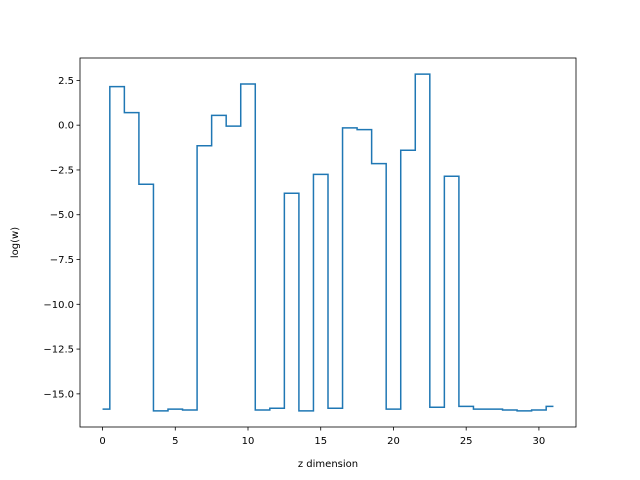 The image size is (640, 480). Describe the element at coordinates (15, 242) in the screenshot. I see `y-axis-label: log(w)` at that location.